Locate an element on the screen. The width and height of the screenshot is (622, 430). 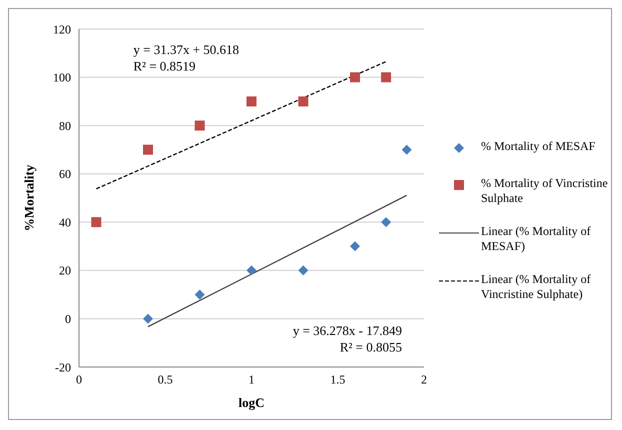
legend-label: % Mortality of MESAF is located at coordinates (538, 146).